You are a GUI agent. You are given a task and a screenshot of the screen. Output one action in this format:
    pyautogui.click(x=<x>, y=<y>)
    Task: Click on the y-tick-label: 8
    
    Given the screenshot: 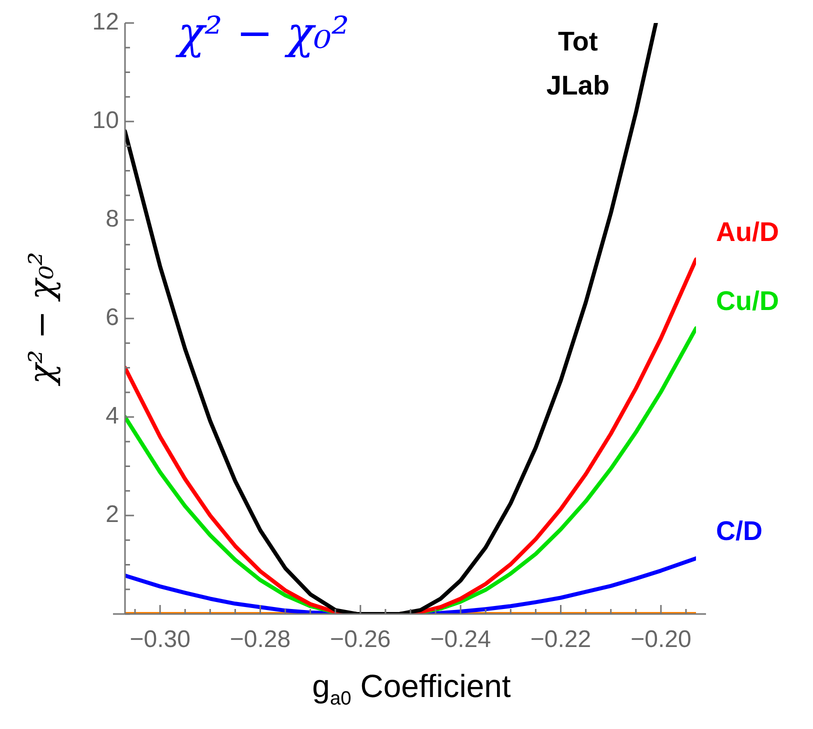 What is the action you would take?
    pyautogui.click(x=112, y=219)
    